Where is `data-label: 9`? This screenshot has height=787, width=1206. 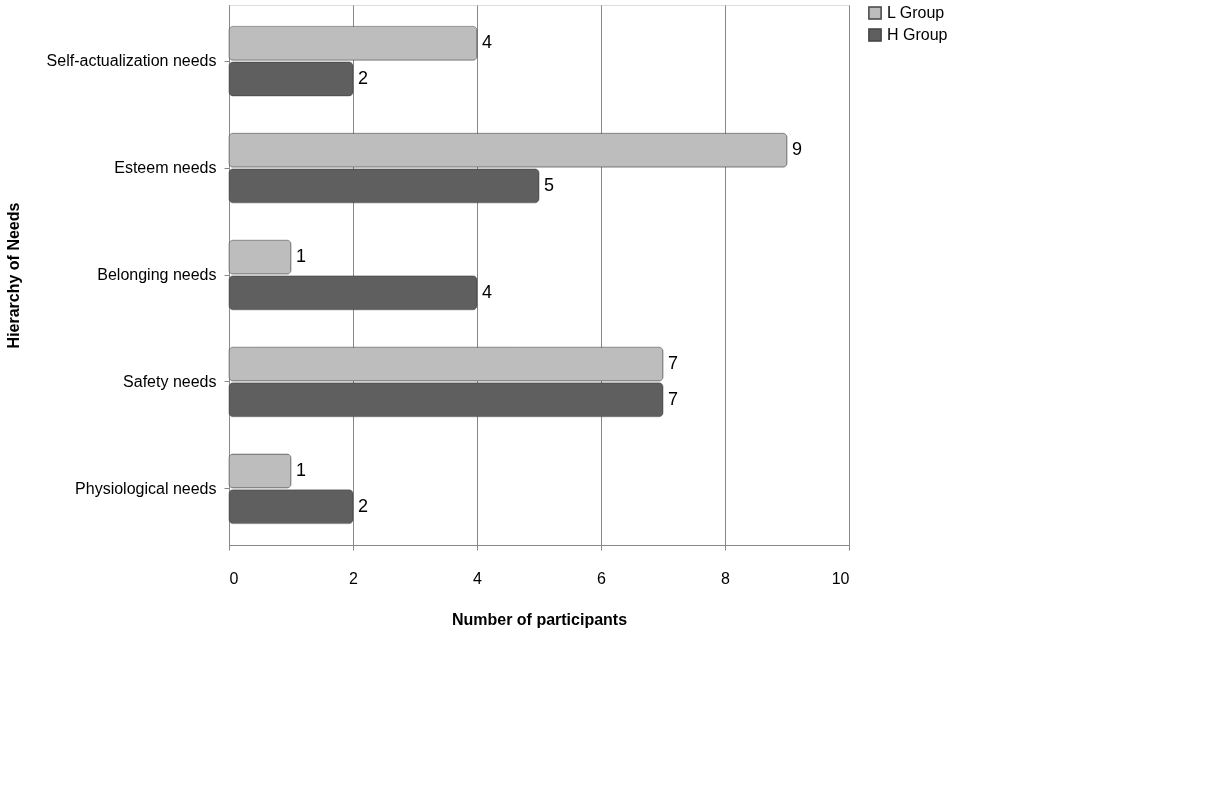
data-label: 9 is located at coordinates (797, 149).